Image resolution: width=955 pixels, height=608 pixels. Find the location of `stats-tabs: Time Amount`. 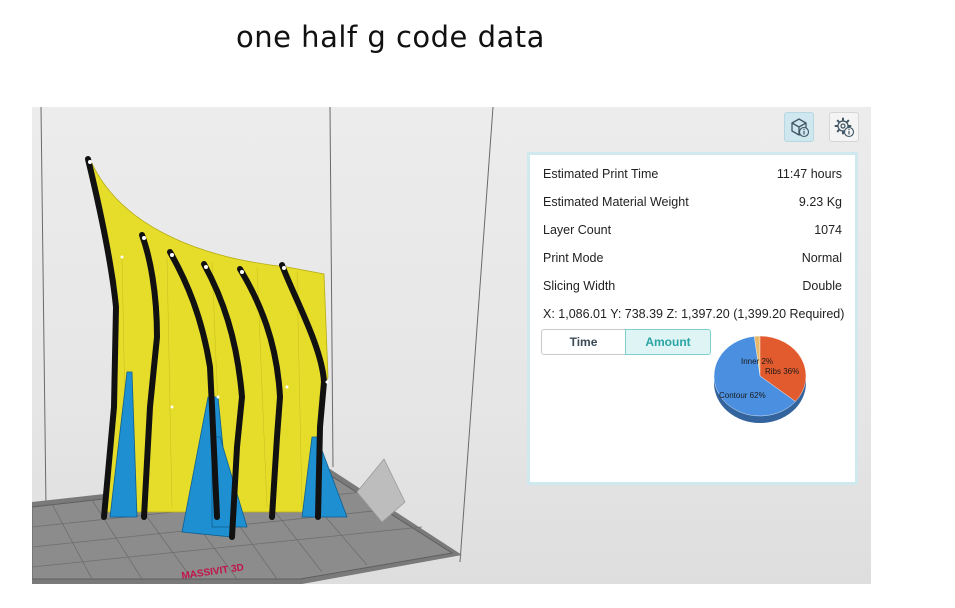

stats-tabs: Time Amount is located at coordinates (626, 342).